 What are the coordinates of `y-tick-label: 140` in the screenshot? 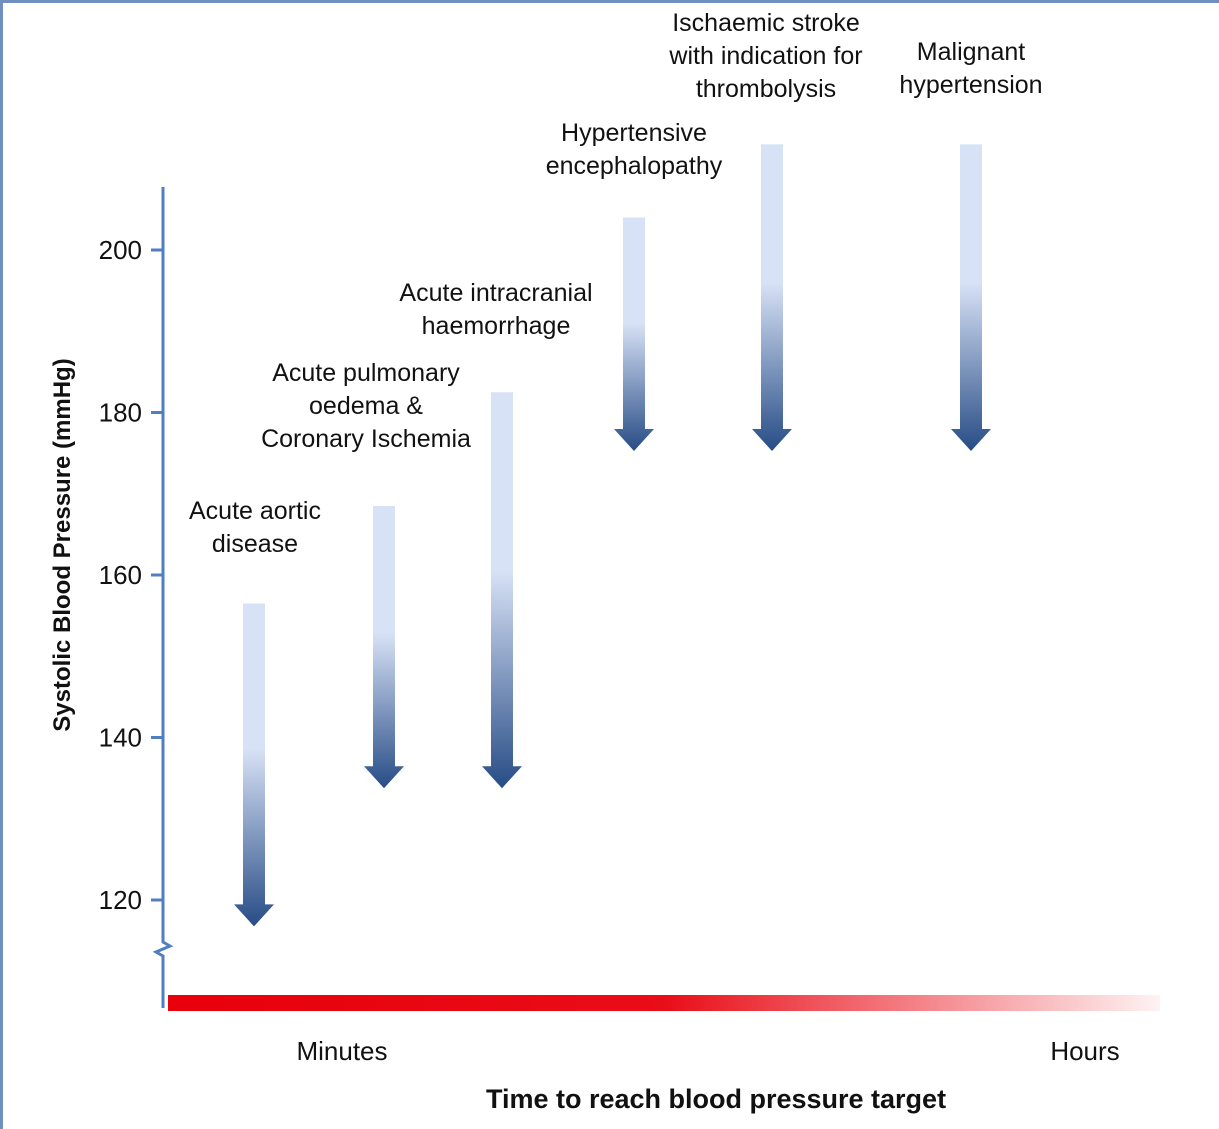 It's located at (120, 738).